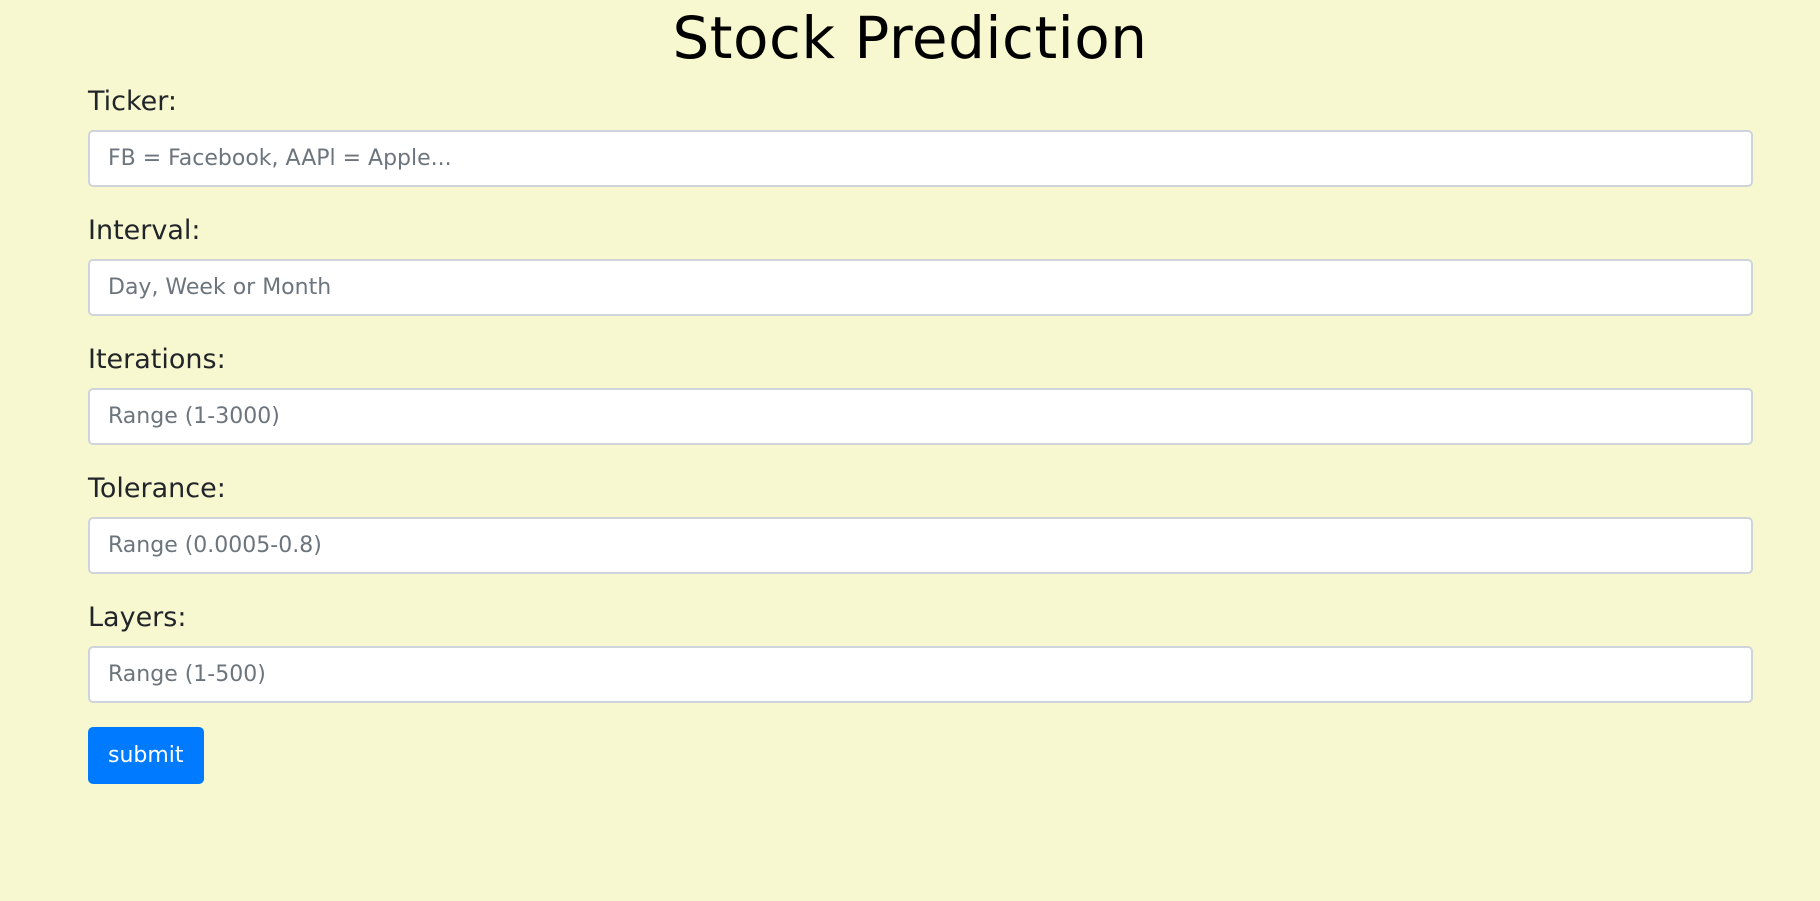 The image size is (1820, 901). I want to click on interval-input, so click(920, 287).